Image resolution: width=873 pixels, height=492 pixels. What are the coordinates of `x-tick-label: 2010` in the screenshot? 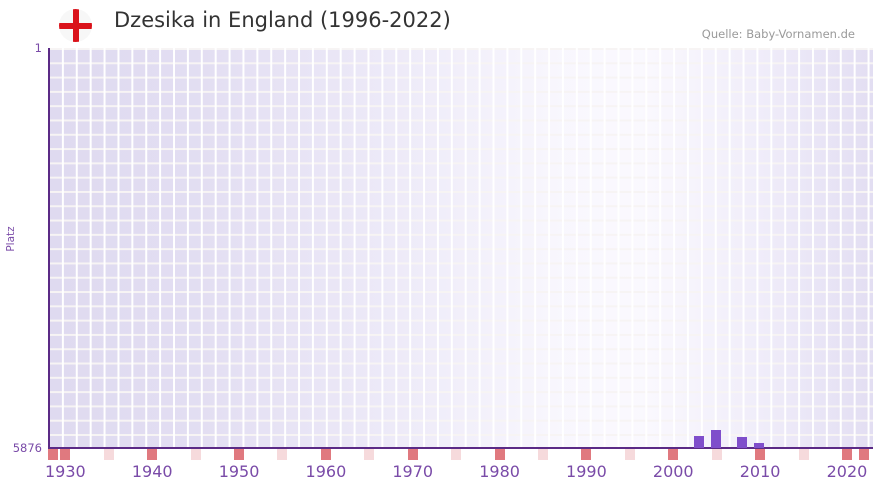 It's located at (760, 471).